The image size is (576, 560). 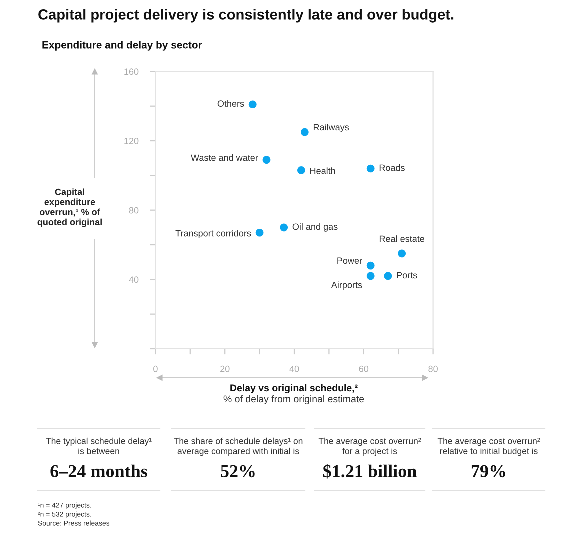 What do you see at coordinates (433, 369) in the screenshot?
I see `x-tick-label: 80` at bounding box center [433, 369].